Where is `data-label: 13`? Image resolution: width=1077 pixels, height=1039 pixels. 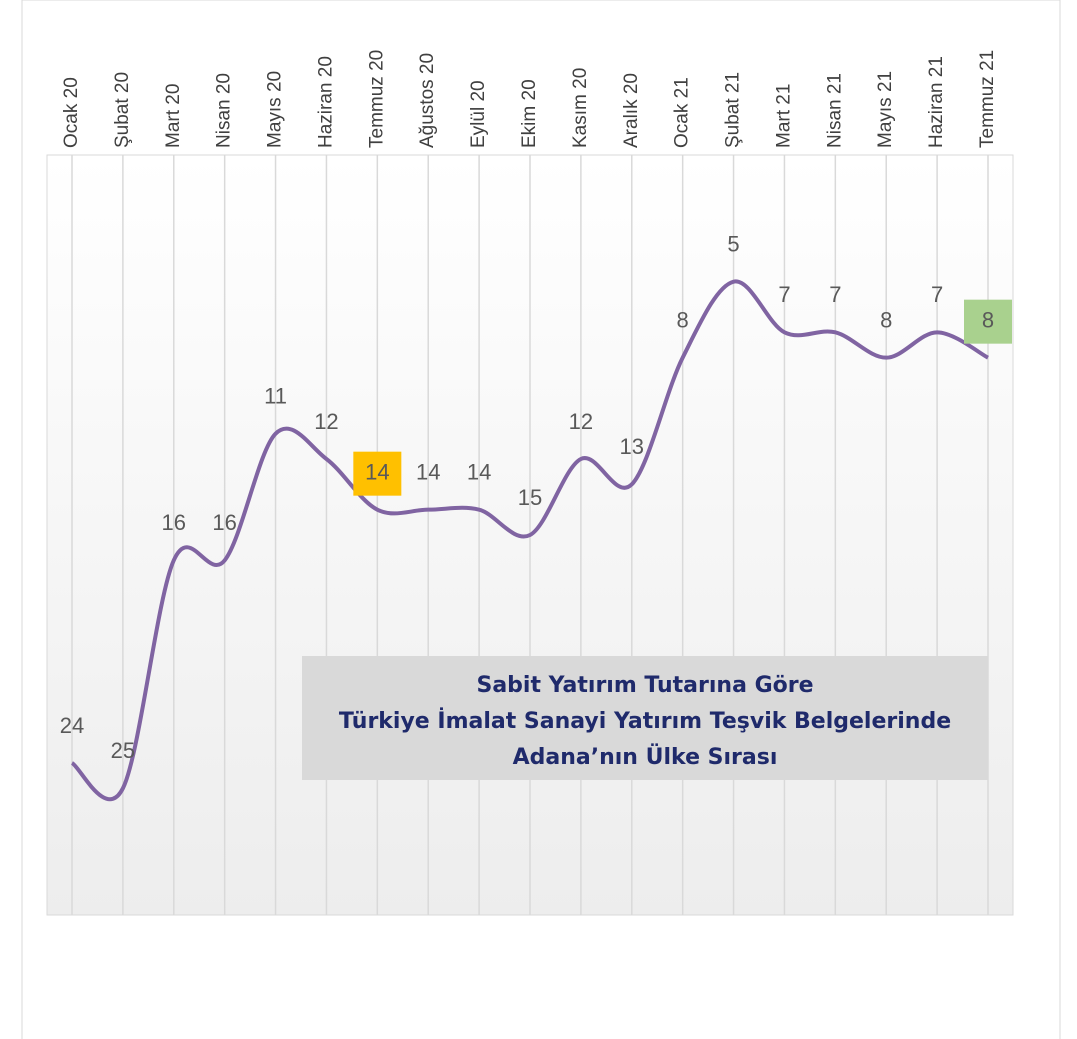 data-label: 13 is located at coordinates (632, 446).